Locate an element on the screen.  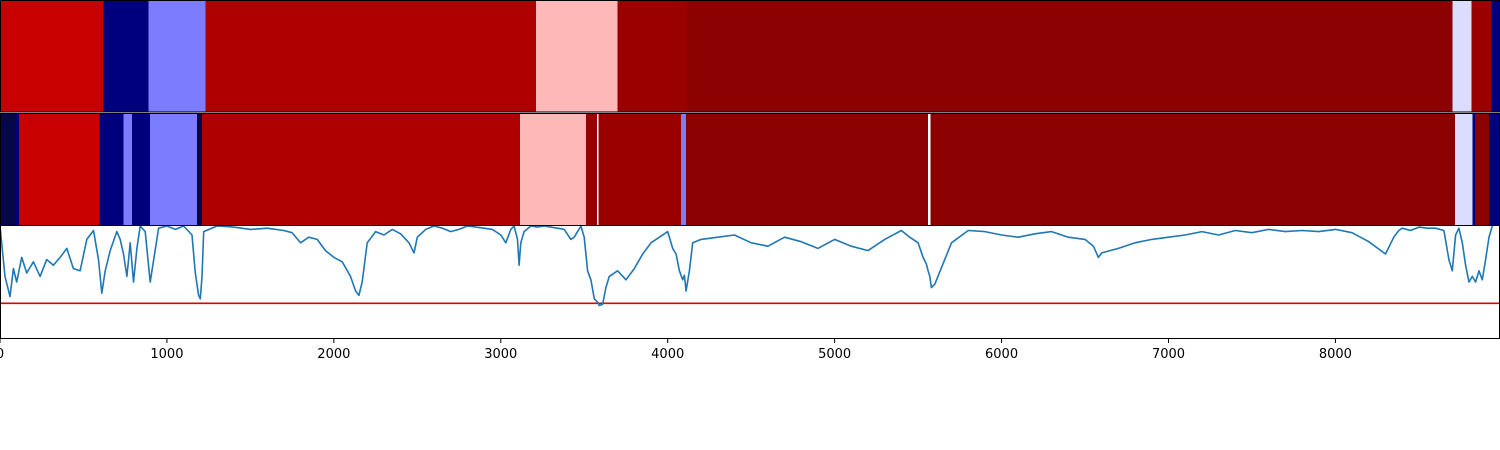
x-tick-label-7000: 7000 is located at coordinates (1168, 354).